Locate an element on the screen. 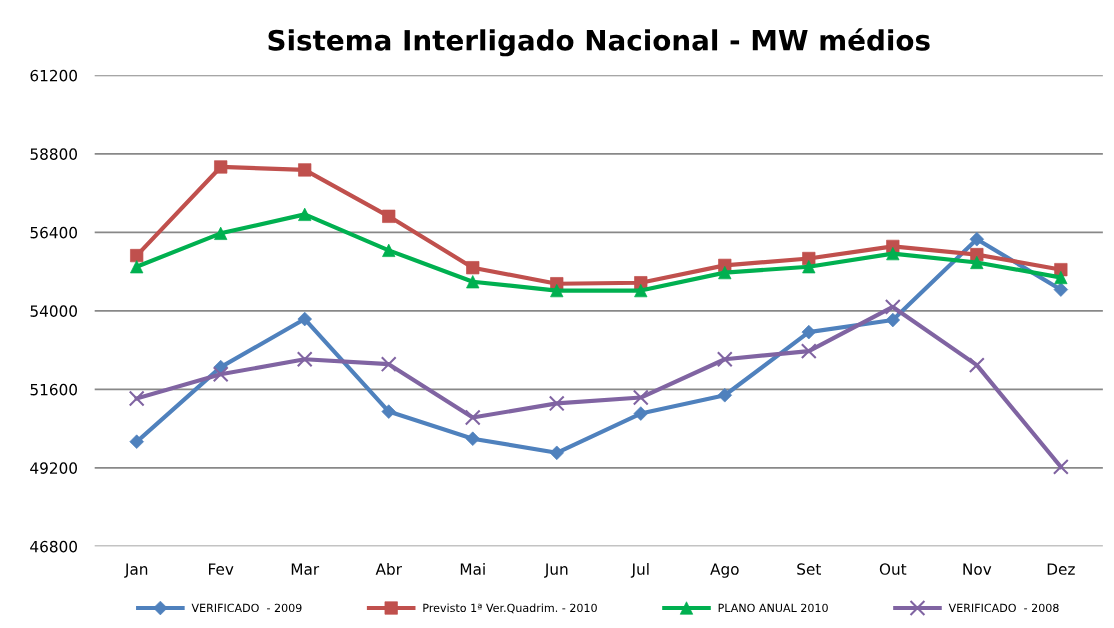 This screenshot has height=628, width=1114. legend-label: VERIFICADO - 2009 is located at coordinates (246, 608).